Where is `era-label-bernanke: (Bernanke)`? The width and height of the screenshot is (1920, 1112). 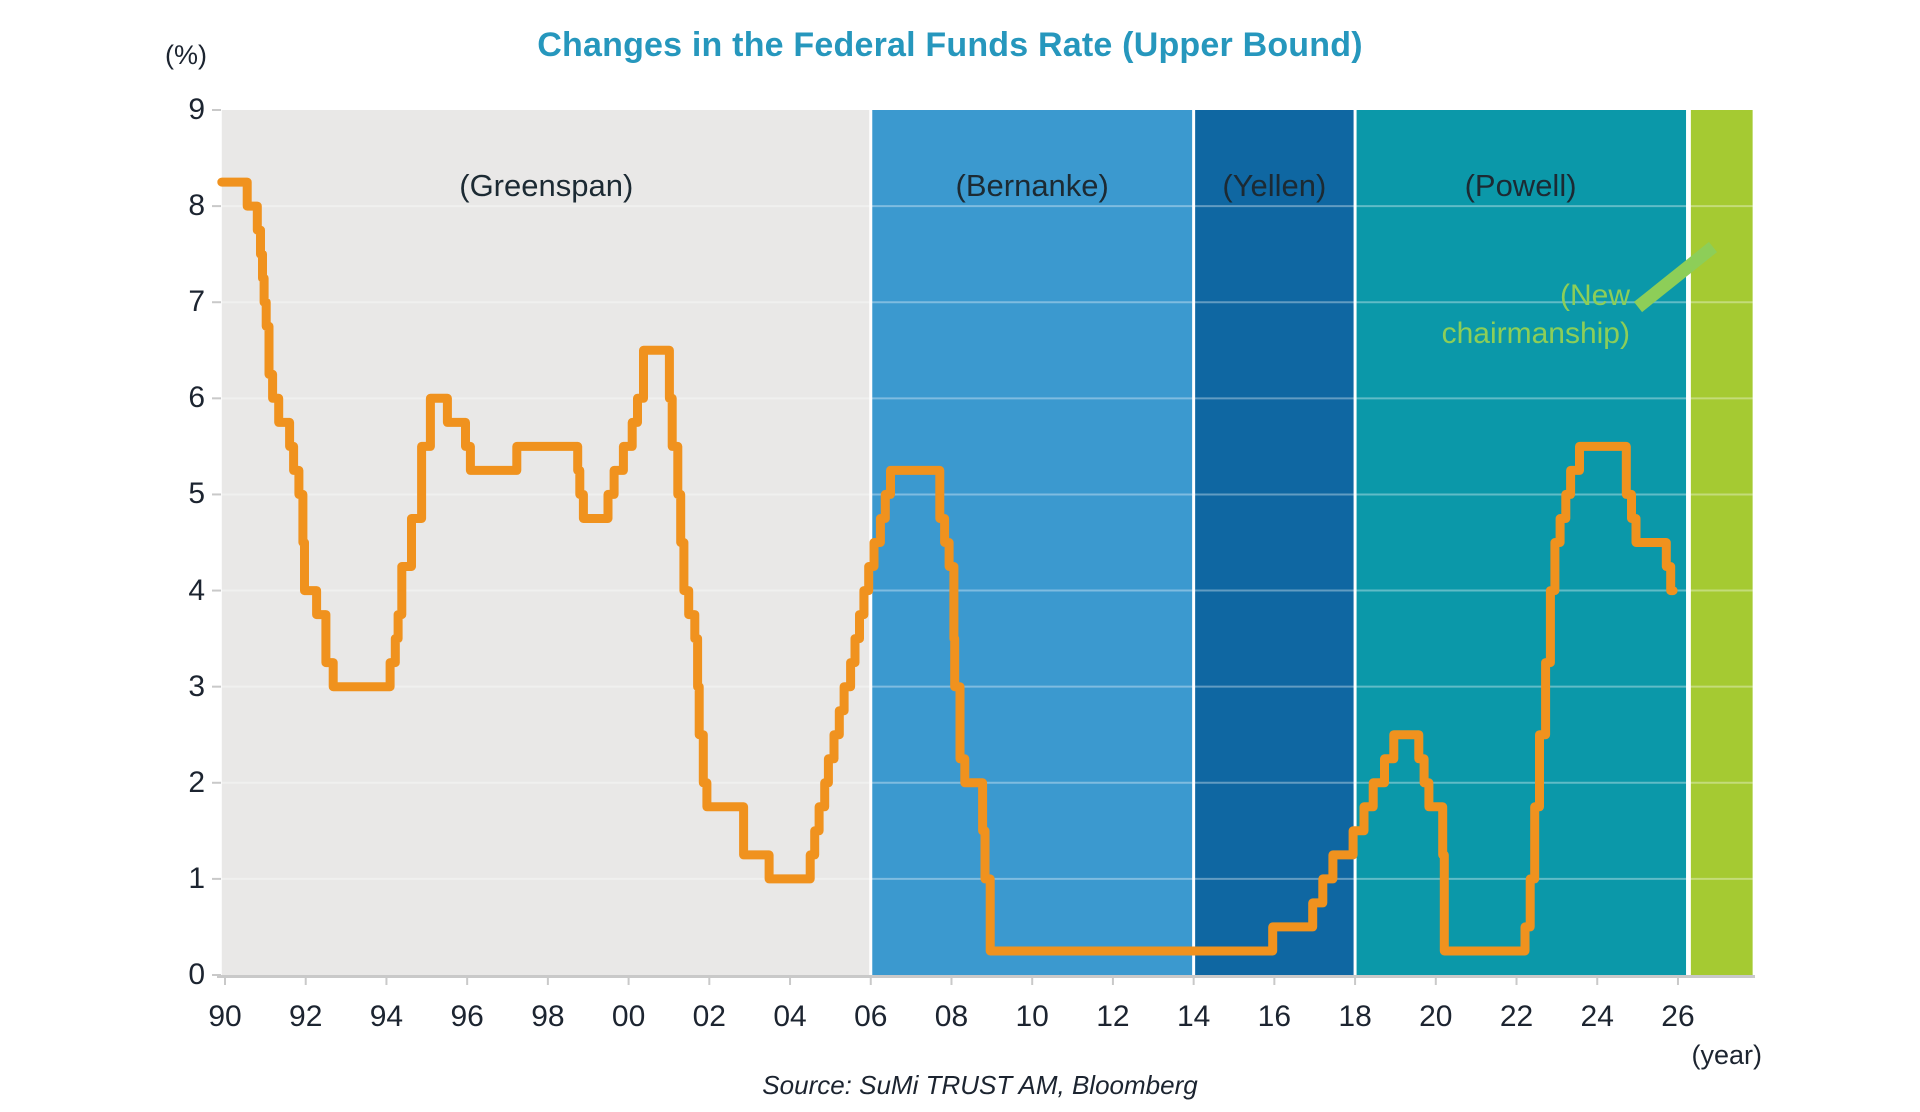 era-label-bernanke: (Bernanke) is located at coordinates (1032, 185).